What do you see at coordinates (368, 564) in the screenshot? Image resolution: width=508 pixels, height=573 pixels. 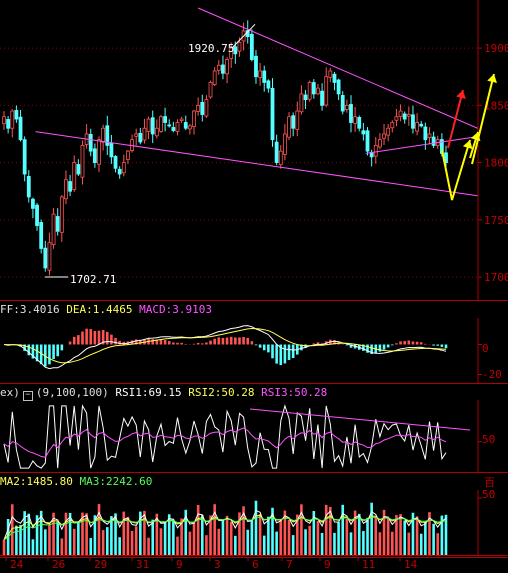 I see `x-axis-label: 11` at bounding box center [368, 564].